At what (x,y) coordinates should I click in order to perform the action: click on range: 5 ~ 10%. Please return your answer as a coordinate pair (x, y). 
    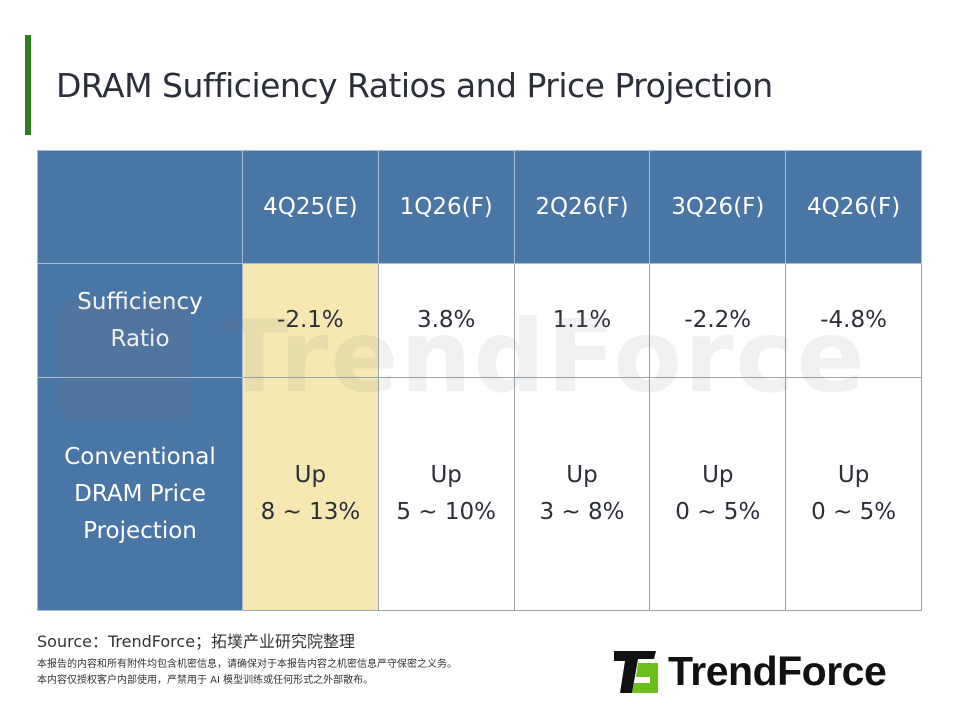
    Looking at the image, I should click on (446, 512).